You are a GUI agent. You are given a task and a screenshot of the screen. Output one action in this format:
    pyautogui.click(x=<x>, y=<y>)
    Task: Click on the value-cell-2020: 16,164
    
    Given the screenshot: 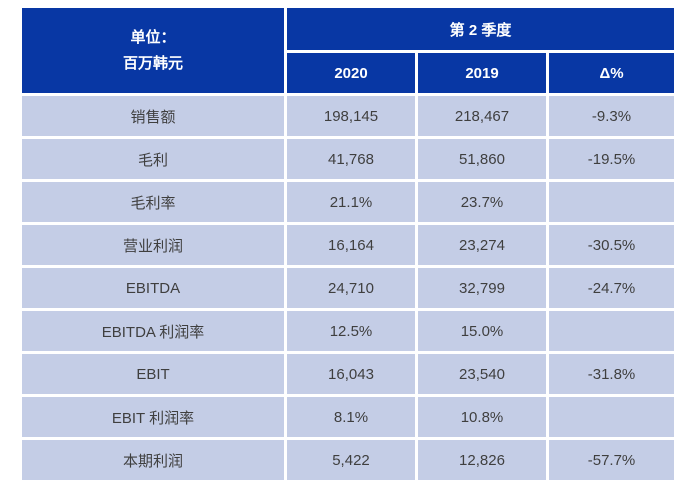 What is the action you would take?
    pyautogui.click(x=351, y=245)
    